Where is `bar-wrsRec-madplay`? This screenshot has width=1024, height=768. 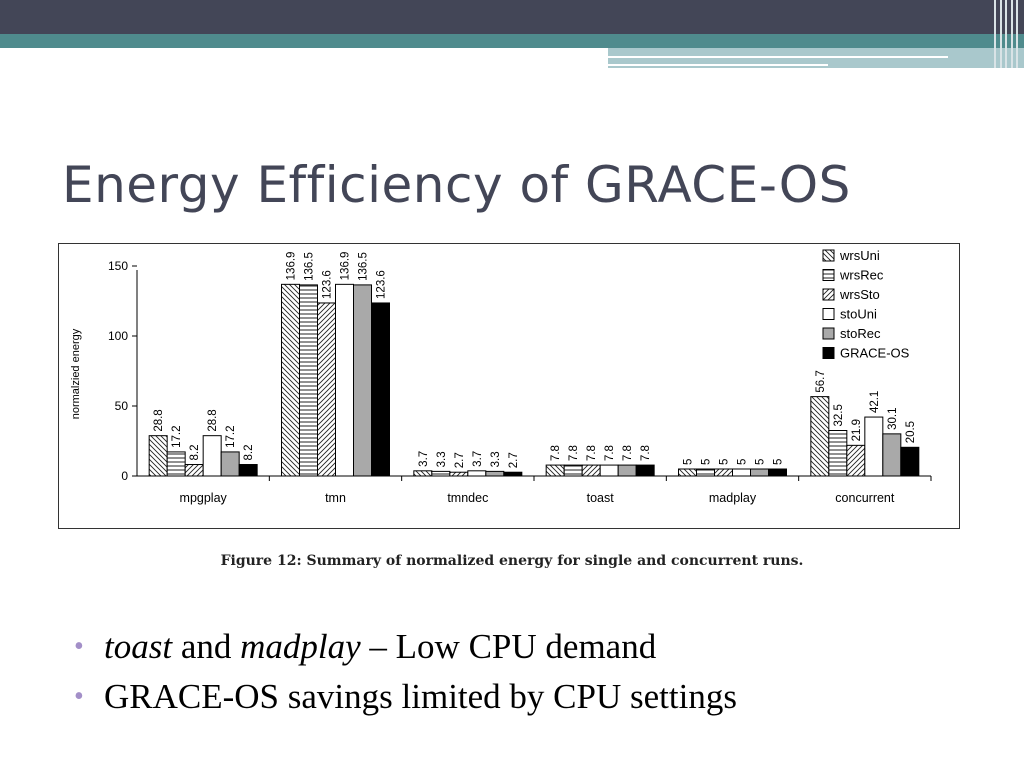
bar-wrsRec-madplay is located at coordinates (705, 472).